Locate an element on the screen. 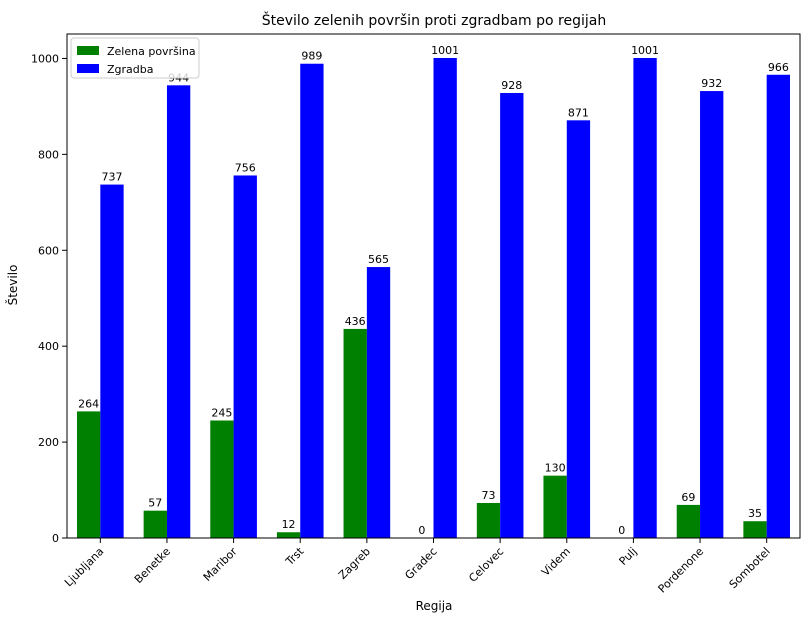  legend-label: Zgradba is located at coordinates (130, 69).